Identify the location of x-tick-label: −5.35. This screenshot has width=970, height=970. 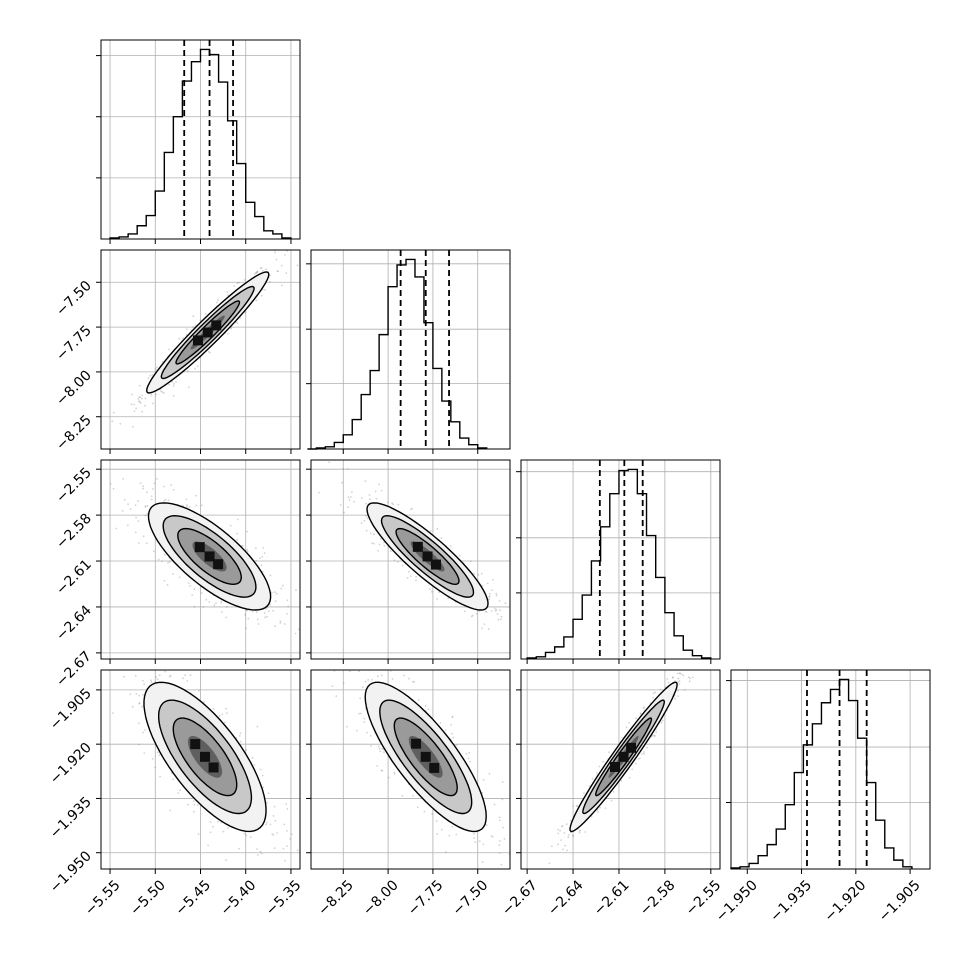
(284, 898).